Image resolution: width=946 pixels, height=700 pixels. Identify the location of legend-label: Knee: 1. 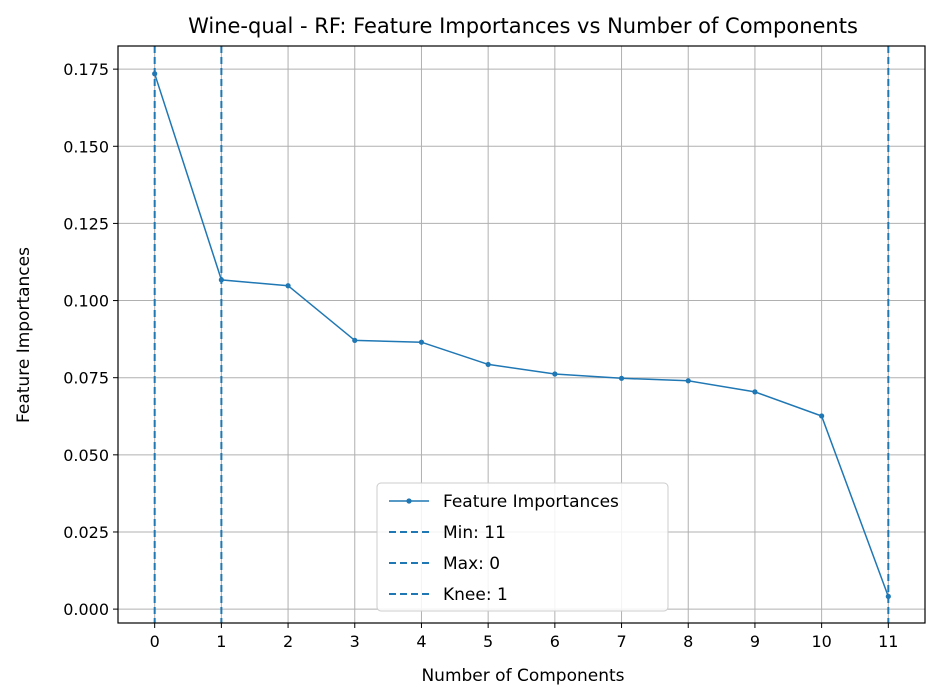
(475, 595).